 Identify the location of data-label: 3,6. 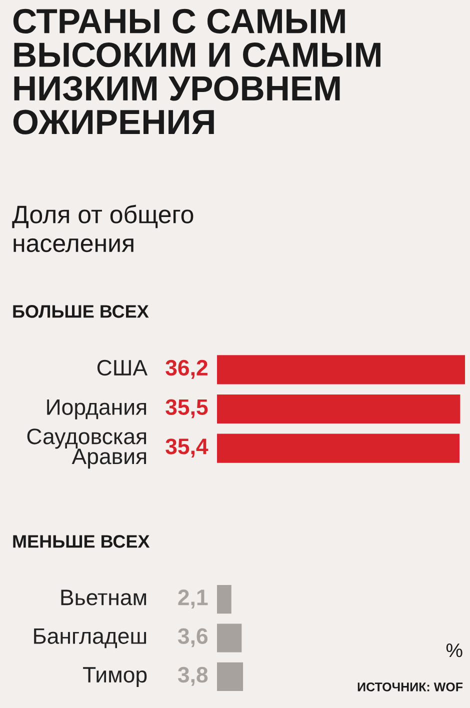
(193, 638).